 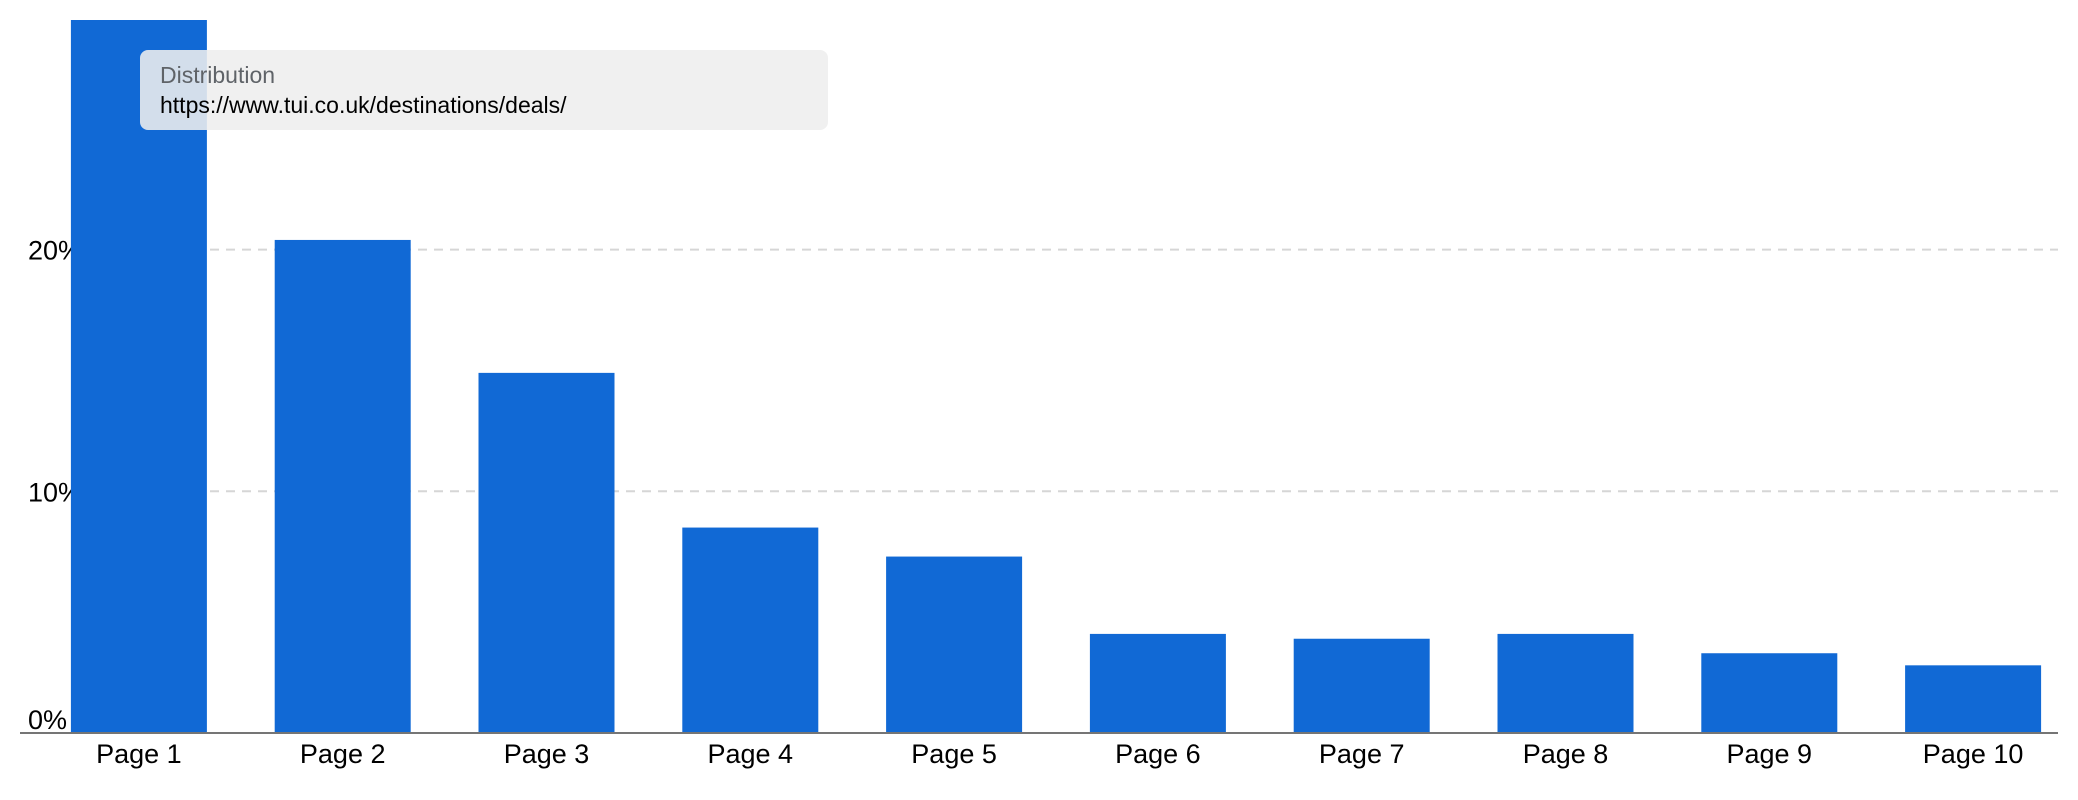 What do you see at coordinates (751, 754) in the screenshot?
I see `x-tick-label: Page 4` at bounding box center [751, 754].